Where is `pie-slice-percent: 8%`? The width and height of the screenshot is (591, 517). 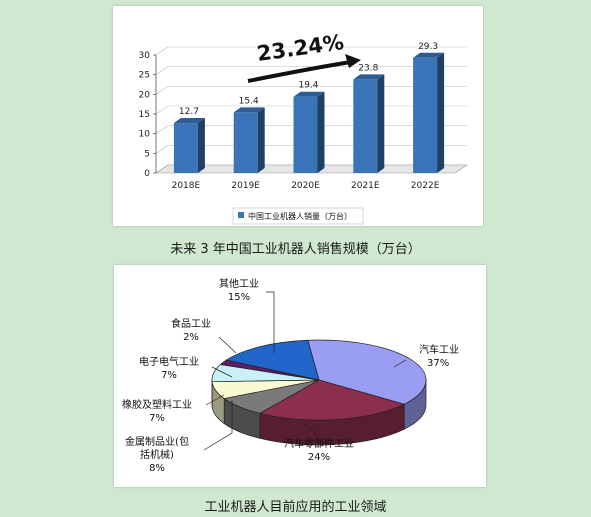 pie-slice-percent: 8% is located at coordinates (157, 468).